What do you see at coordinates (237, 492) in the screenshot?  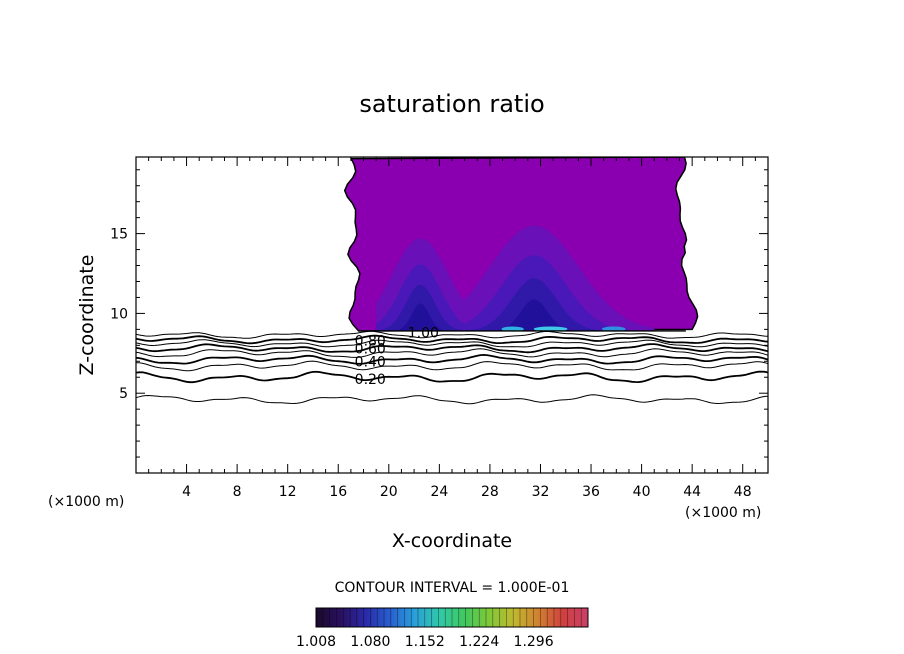 I see `x-tick-label: 8` at bounding box center [237, 492].